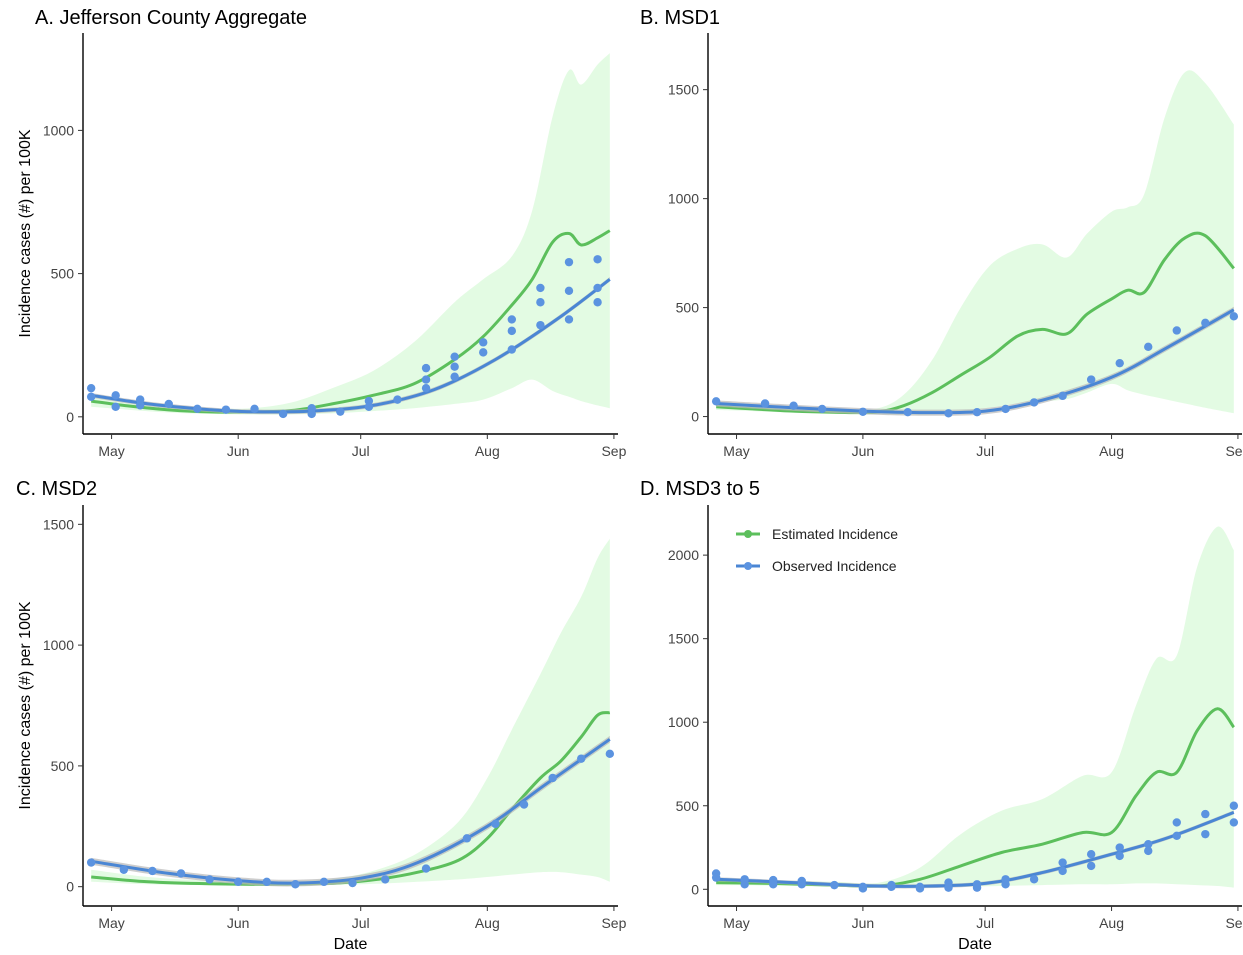  What do you see at coordinates (683, 555) in the screenshot?
I see `y-tick-label: 2000` at bounding box center [683, 555].